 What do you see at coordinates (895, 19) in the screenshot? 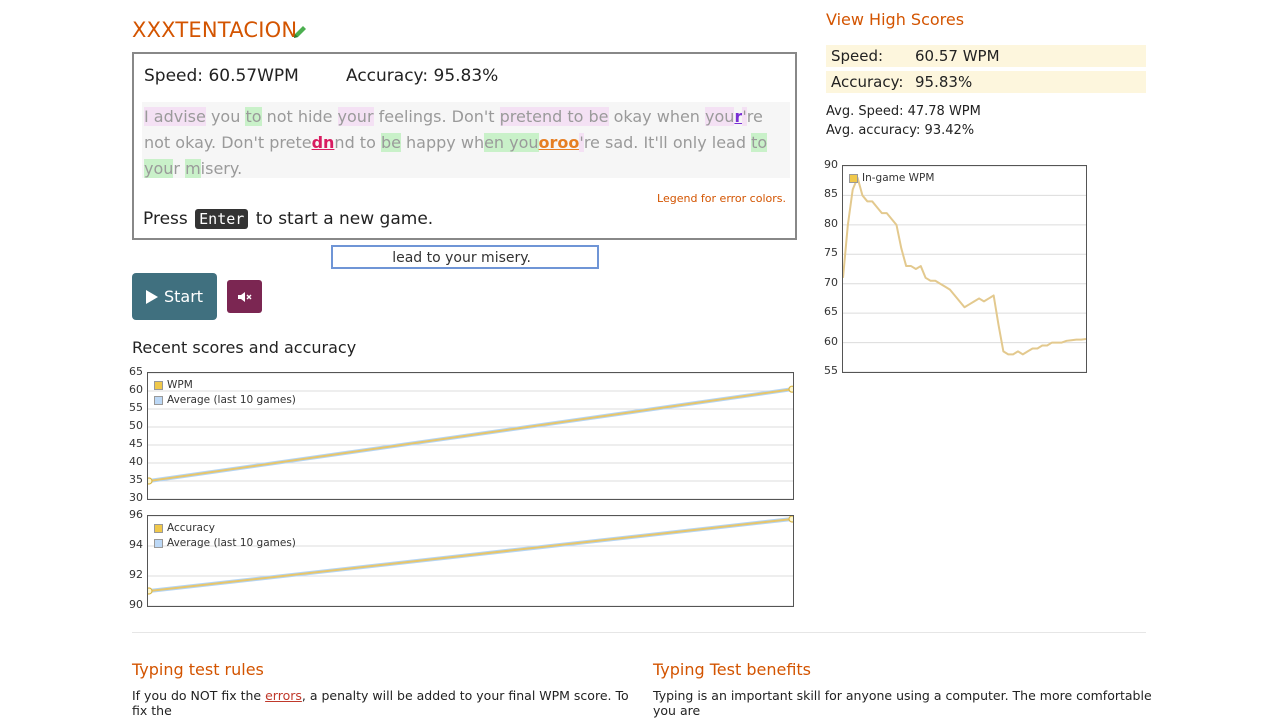
I see `view-high-scores-link: View High Scores` at bounding box center [895, 19].